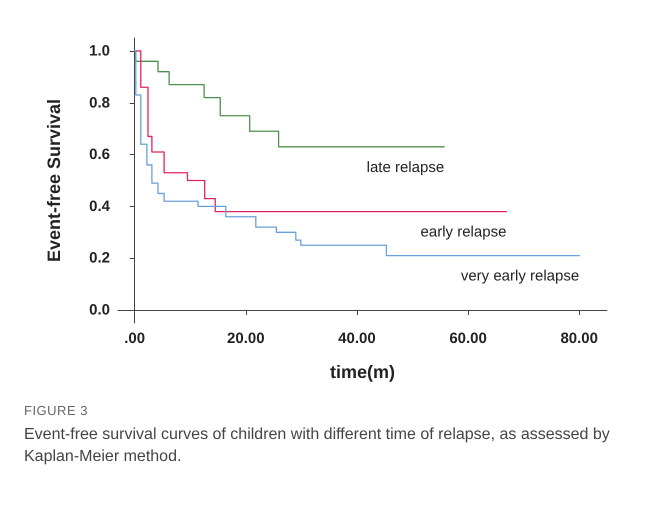 The width and height of the screenshot is (655, 520). I want to click on y-tick-label: 0.8, so click(99, 103).